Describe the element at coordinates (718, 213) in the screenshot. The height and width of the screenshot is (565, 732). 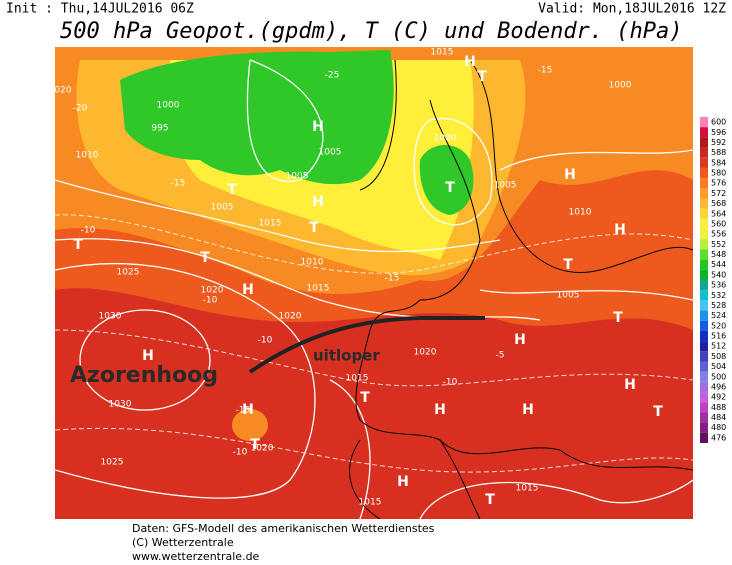
I see `colorbar-label: 564` at that location.